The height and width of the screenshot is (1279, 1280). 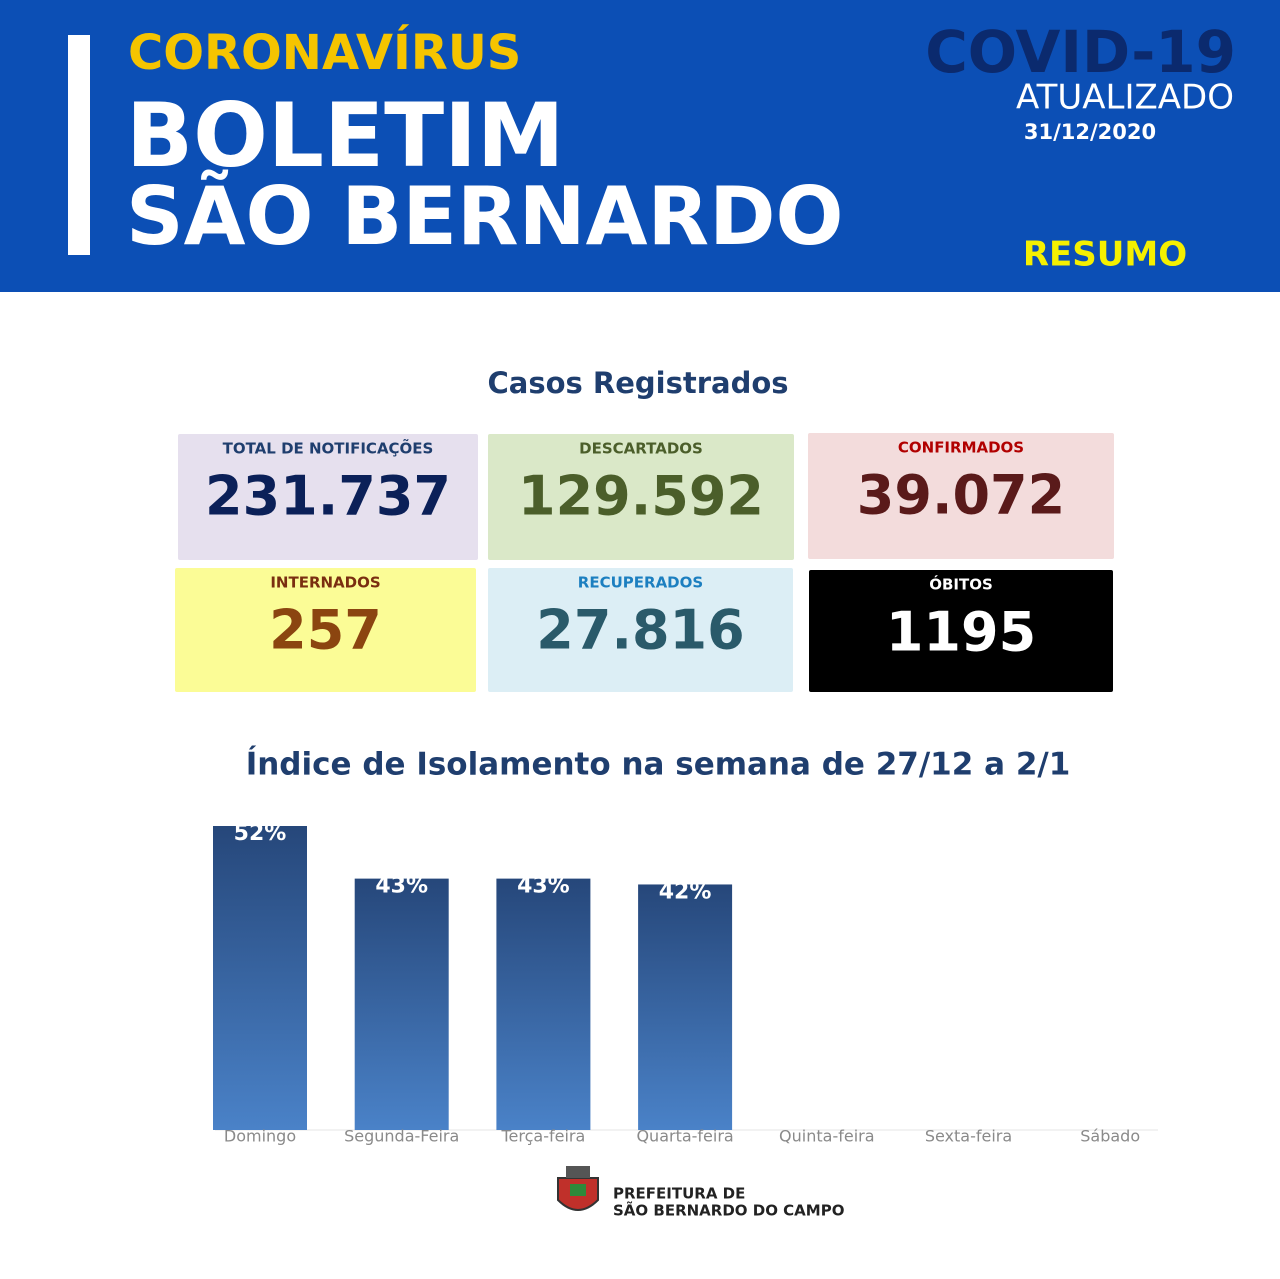 What do you see at coordinates (679, 1194) in the screenshot?
I see `footer-line1: PREFEITURA DE` at bounding box center [679, 1194].